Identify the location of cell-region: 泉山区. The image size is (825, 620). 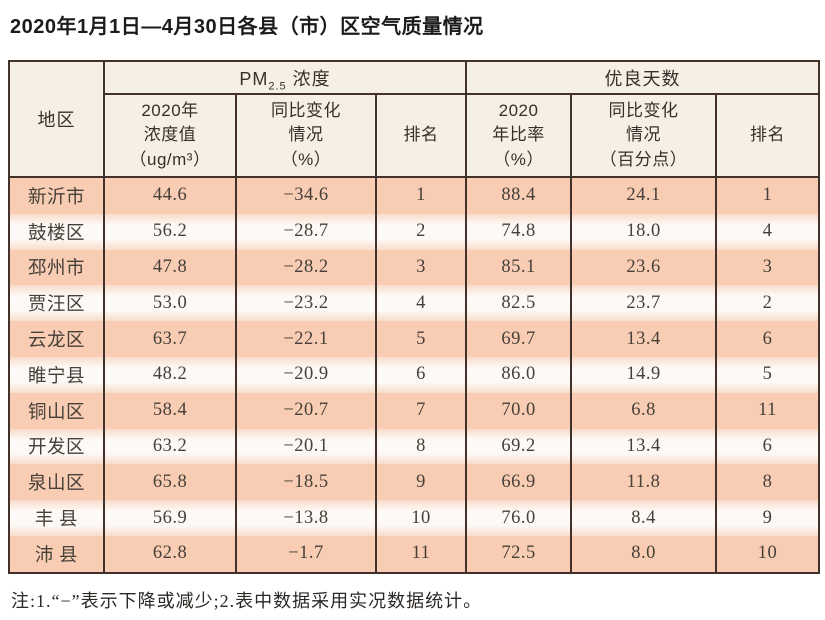
(56, 482).